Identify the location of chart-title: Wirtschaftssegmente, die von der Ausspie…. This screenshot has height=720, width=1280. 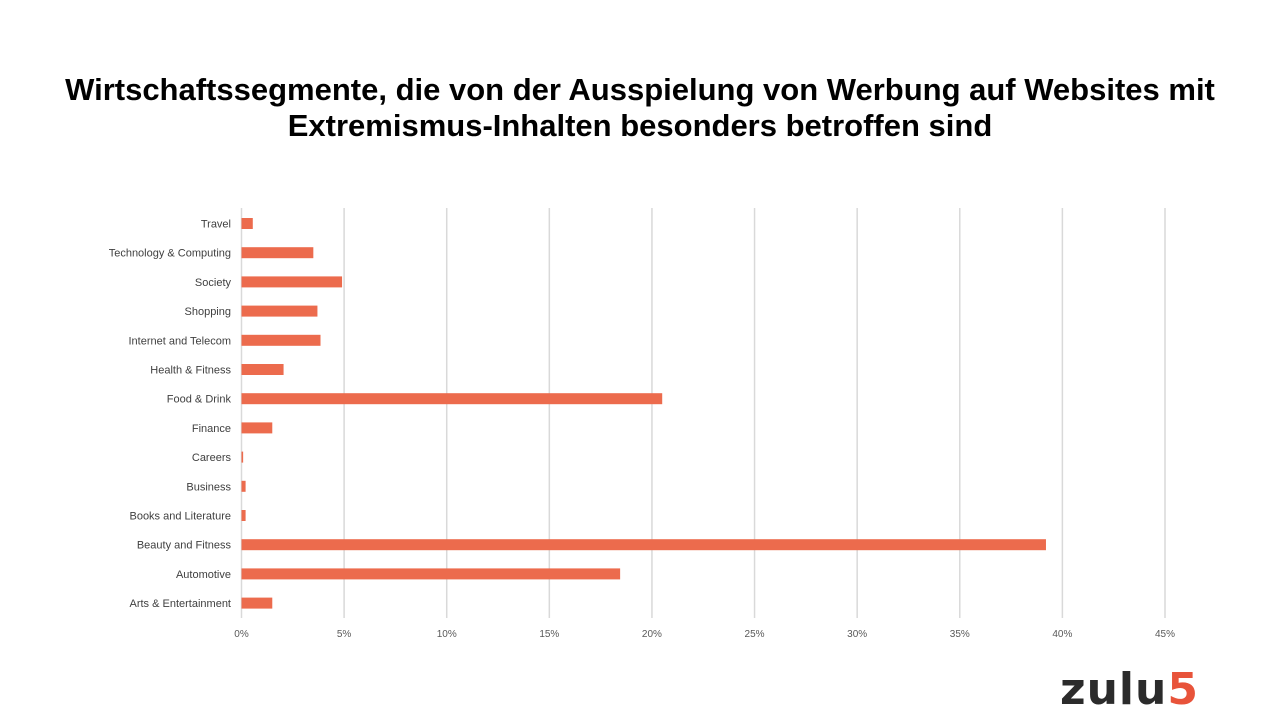
(640, 107).